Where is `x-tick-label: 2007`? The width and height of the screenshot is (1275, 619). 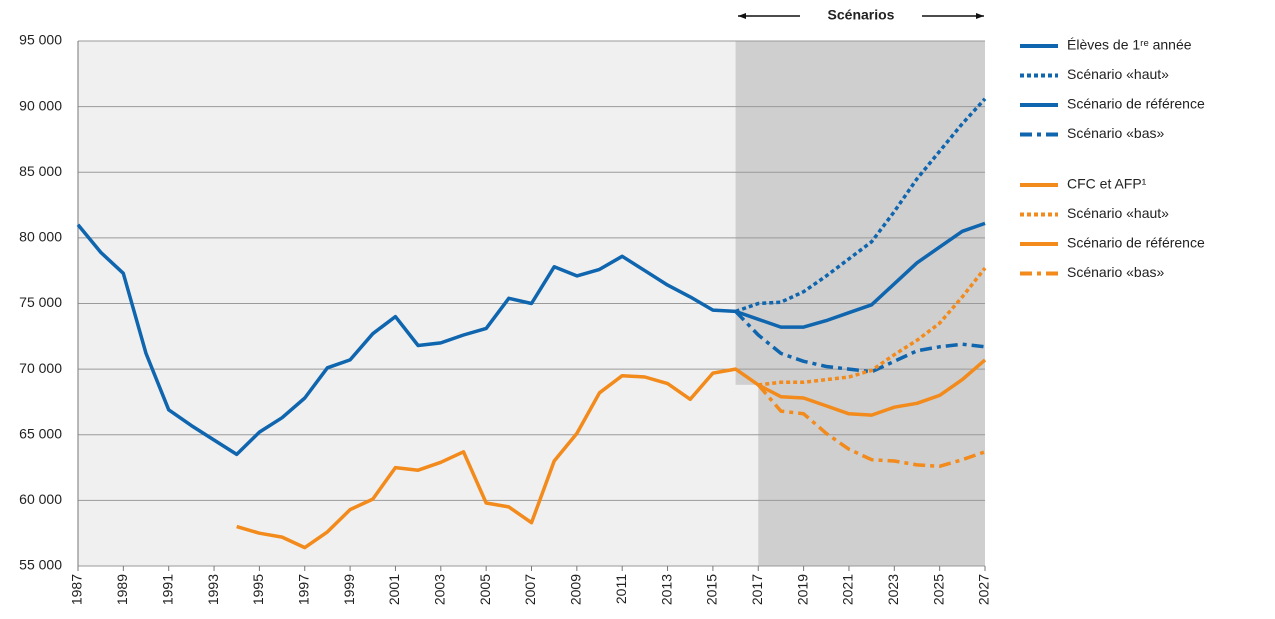 x-tick-label: 2007 is located at coordinates (530, 589).